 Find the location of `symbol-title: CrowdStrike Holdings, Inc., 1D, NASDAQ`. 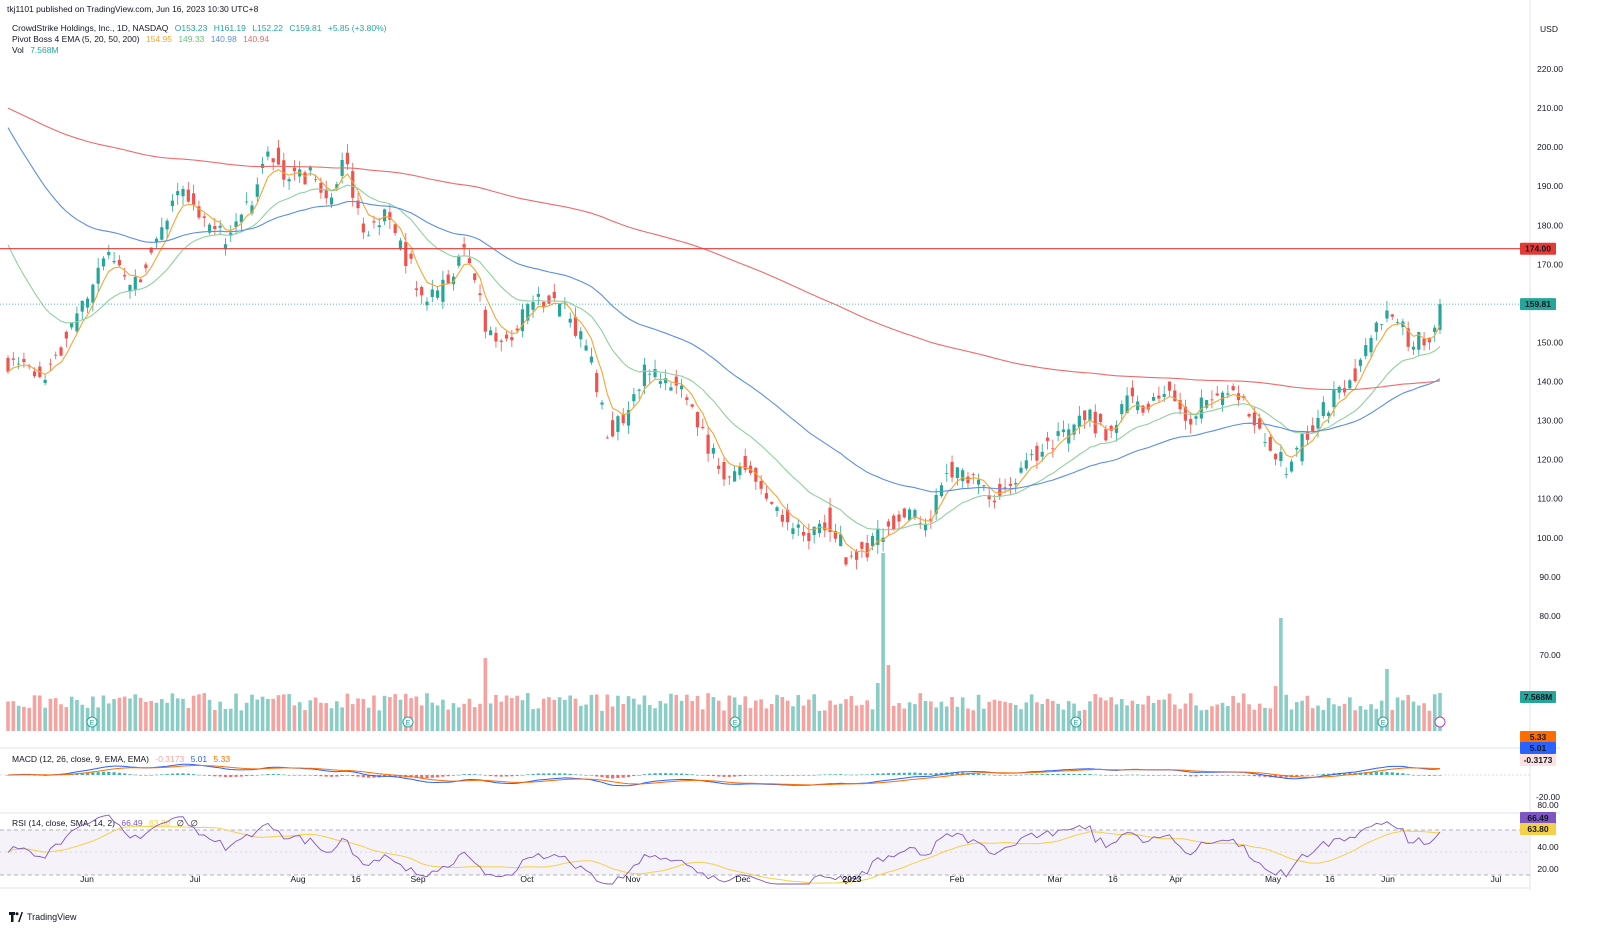

symbol-title: CrowdStrike Holdings, Inc., 1D, NASDAQ is located at coordinates (90, 28).